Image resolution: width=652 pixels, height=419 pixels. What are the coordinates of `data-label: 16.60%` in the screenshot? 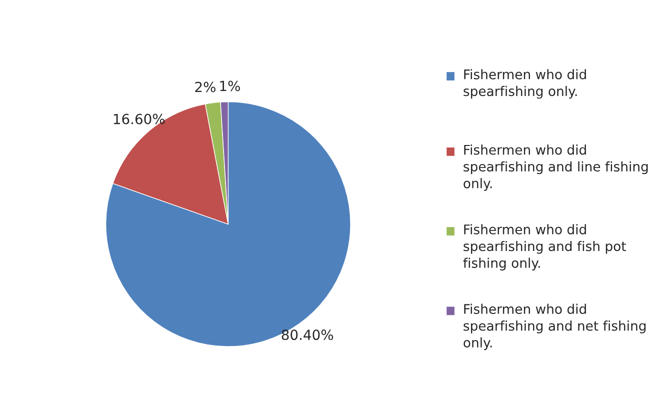 It's located at (139, 119).